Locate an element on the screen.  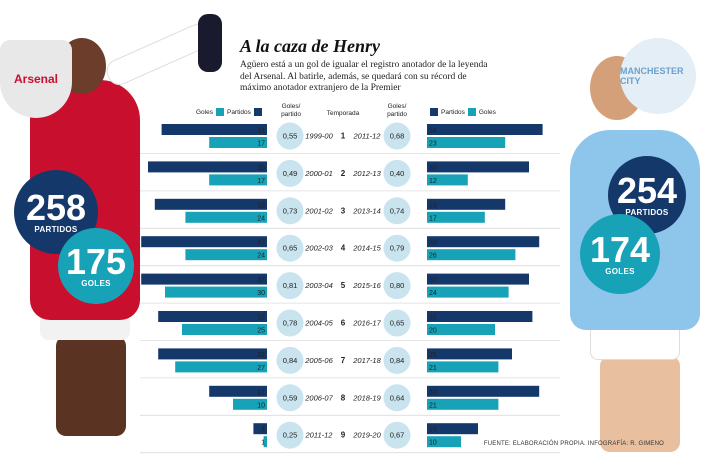
season-number: 4 is located at coordinates (343, 248).